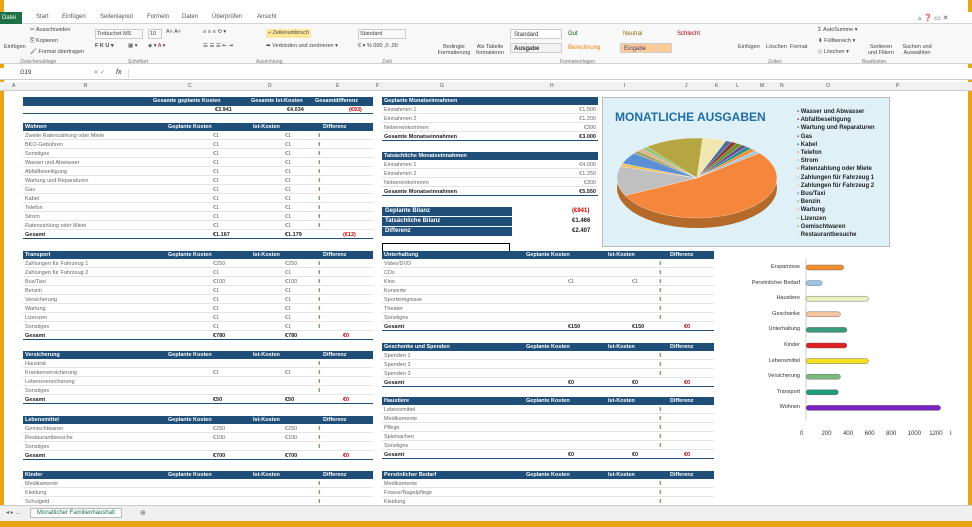 This screenshot has height=527, width=972. I want to click on tab-review: Überprüfen, so click(227, 17).